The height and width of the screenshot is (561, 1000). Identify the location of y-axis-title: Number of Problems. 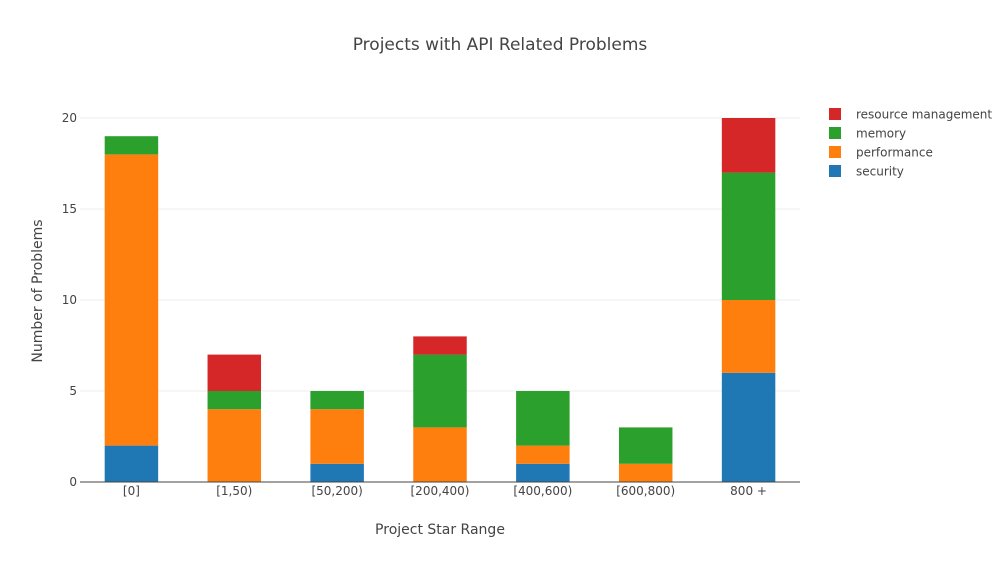
(38, 290).